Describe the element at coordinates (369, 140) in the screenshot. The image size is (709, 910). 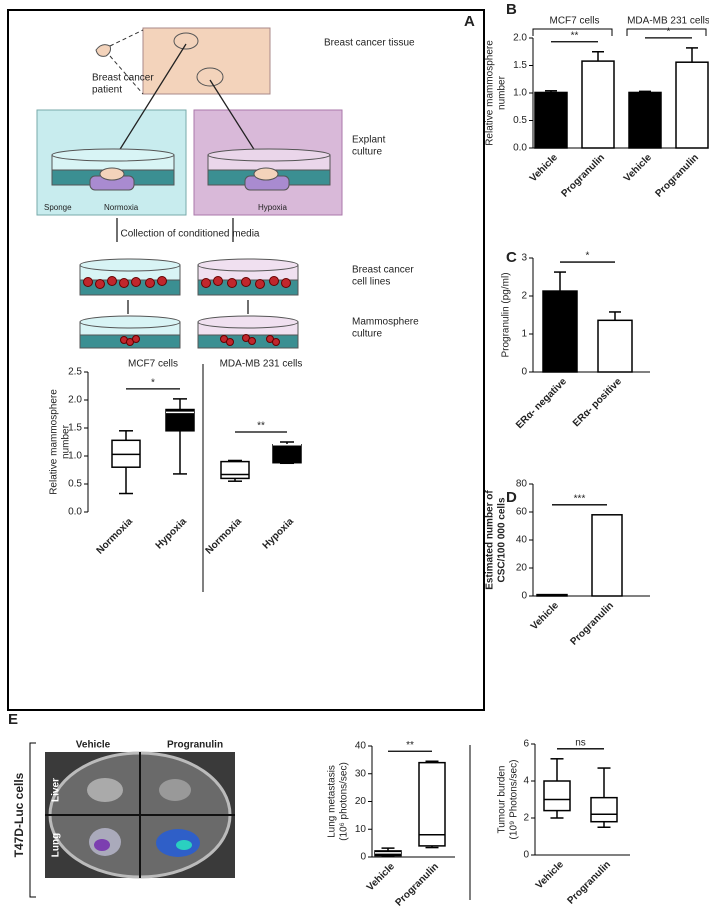
I see `label: Explant` at that location.